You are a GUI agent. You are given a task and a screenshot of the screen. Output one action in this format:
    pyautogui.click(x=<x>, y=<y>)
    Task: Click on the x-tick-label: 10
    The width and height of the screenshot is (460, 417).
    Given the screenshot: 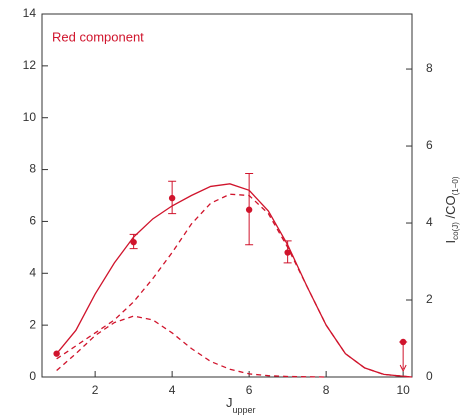 What is the action you would take?
    pyautogui.click(x=403, y=390)
    